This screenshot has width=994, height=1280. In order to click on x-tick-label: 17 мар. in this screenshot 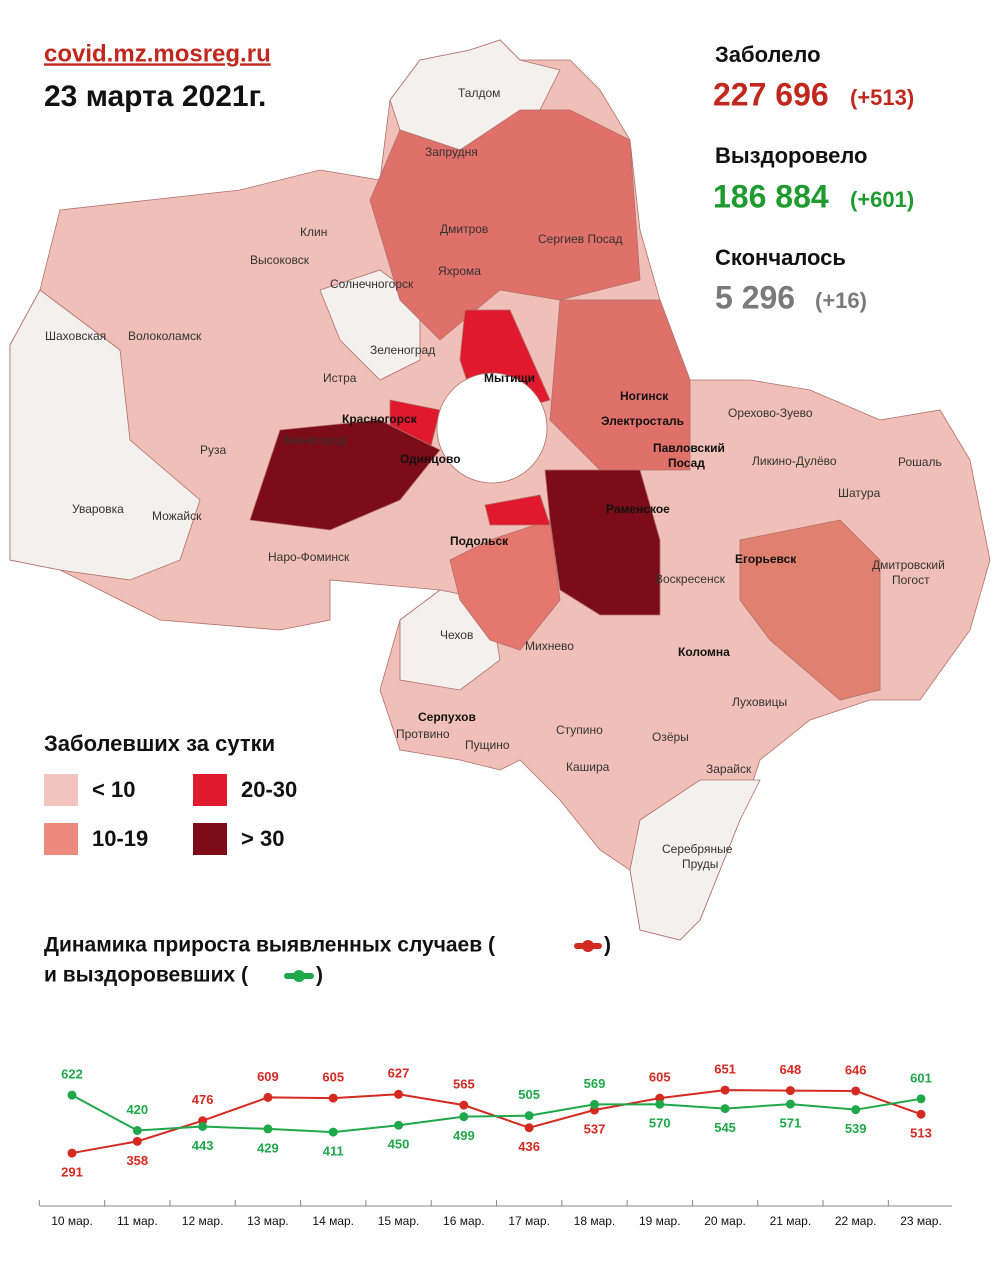, I will do `click(529, 1221)`.